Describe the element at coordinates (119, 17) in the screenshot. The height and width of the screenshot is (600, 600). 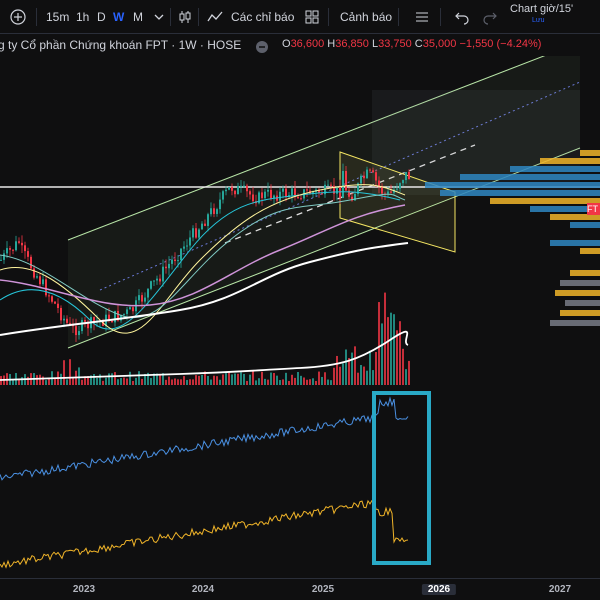
I see `timeframe-w: W` at that location.